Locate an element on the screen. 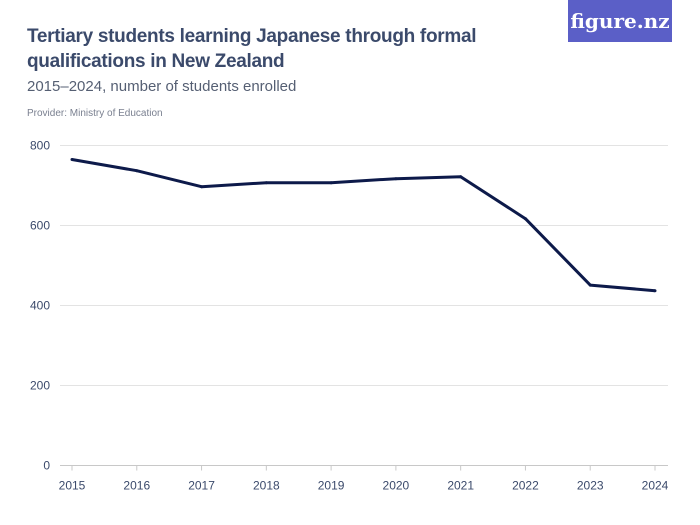 This screenshot has height=525, width=700. x-tick-label: 2022 is located at coordinates (525, 486).